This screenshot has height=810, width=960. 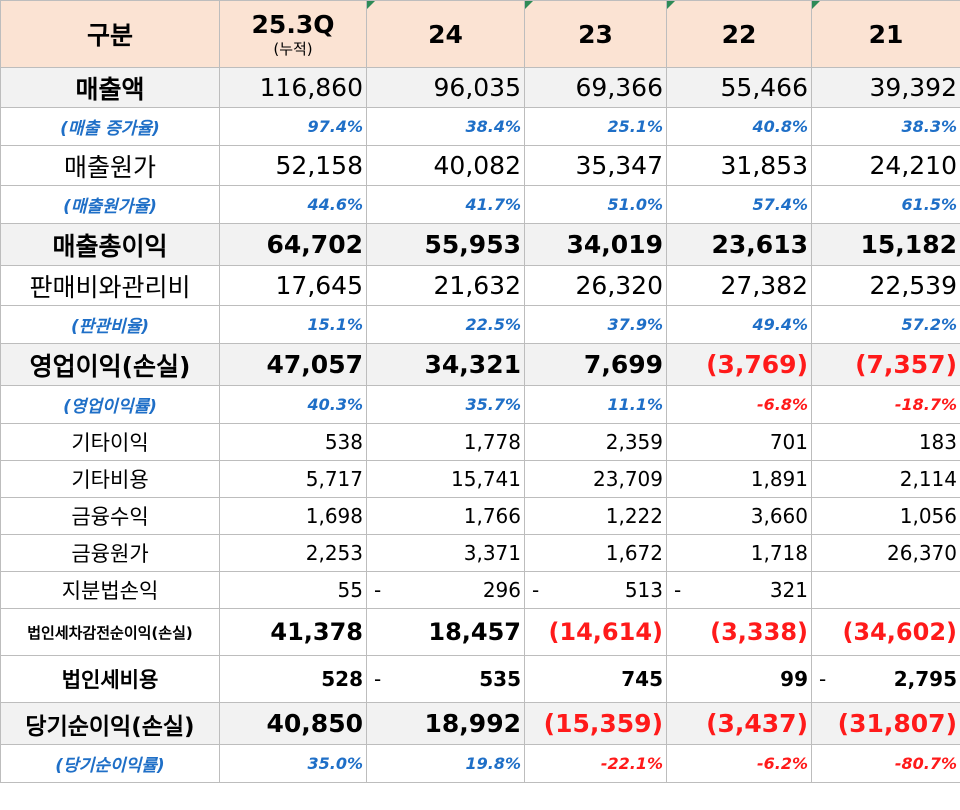 What do you see at coordinates (445, 364) in the screenshot?
I see `cell: 34,321` at bounding box center [445, 364].